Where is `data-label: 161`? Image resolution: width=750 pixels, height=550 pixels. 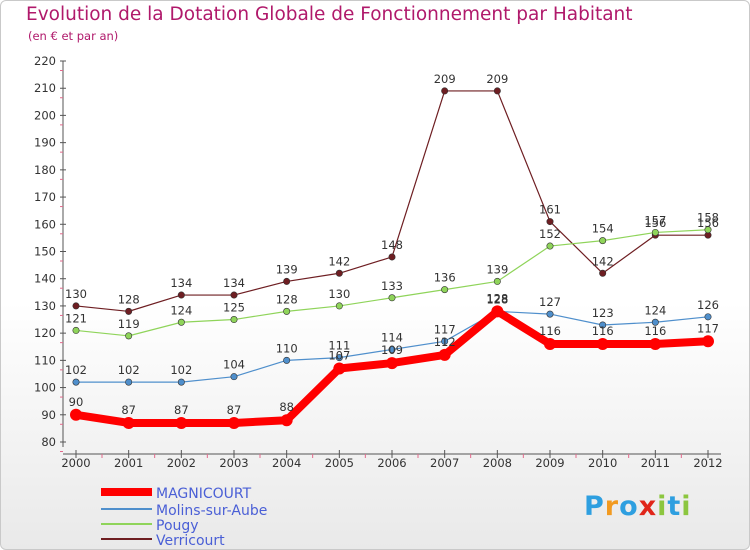
data-label: 161 is located at coordinates (550, 210).